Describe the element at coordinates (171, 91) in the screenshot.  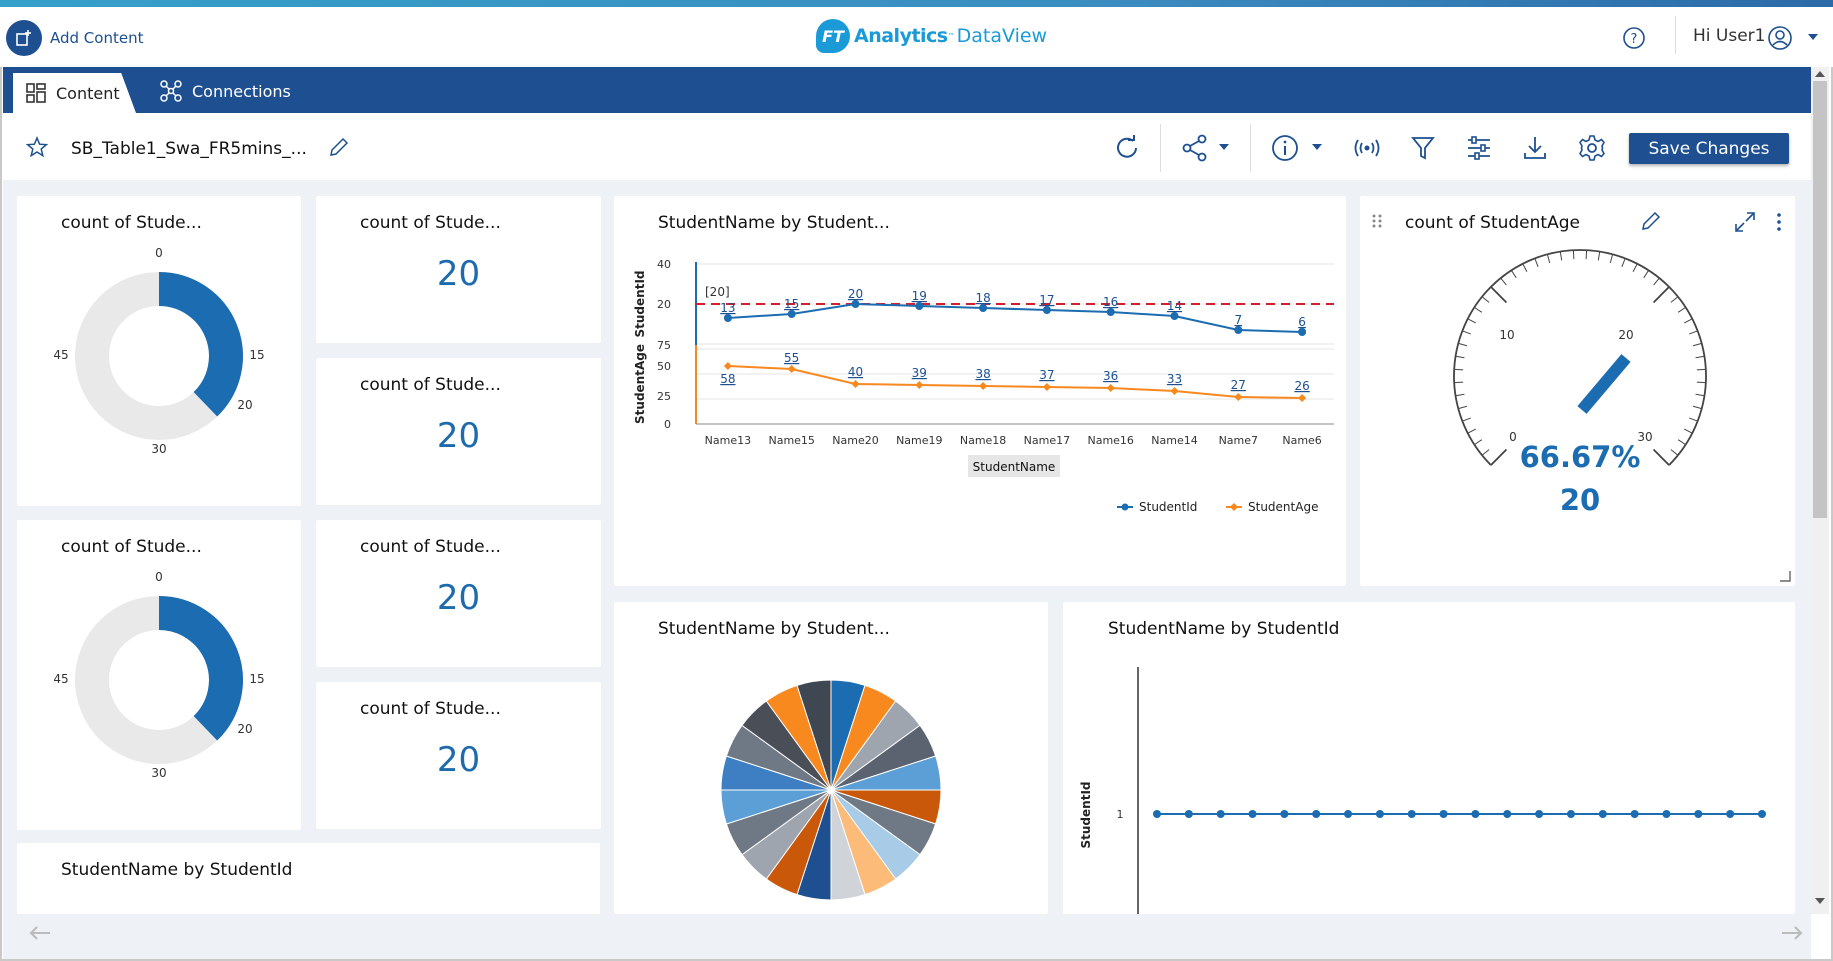
I see `connections-icon` at that location.